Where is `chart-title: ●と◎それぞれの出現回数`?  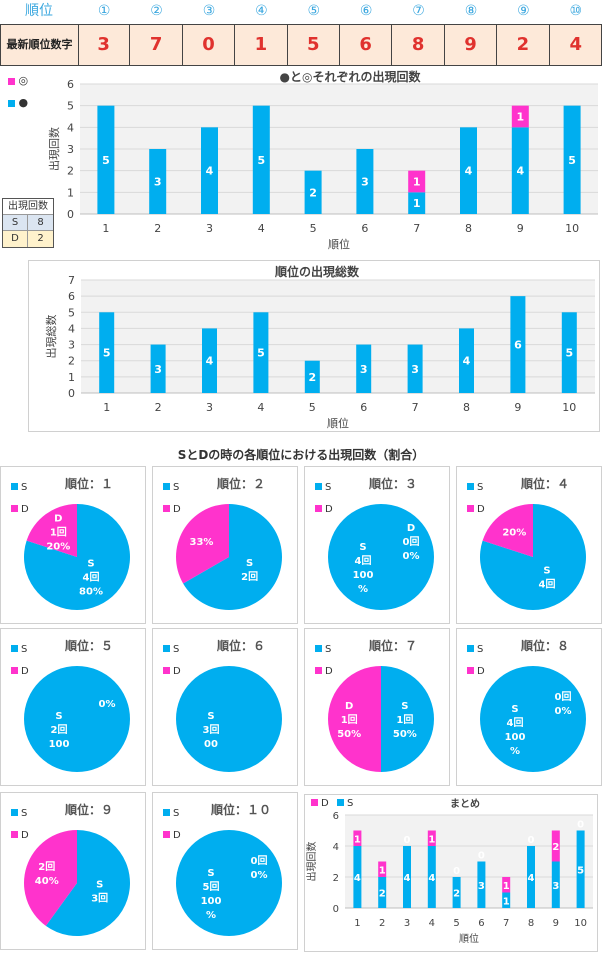
chart-title: ●と◎それぞれの出現回数 is located at coordinates (351, 76).